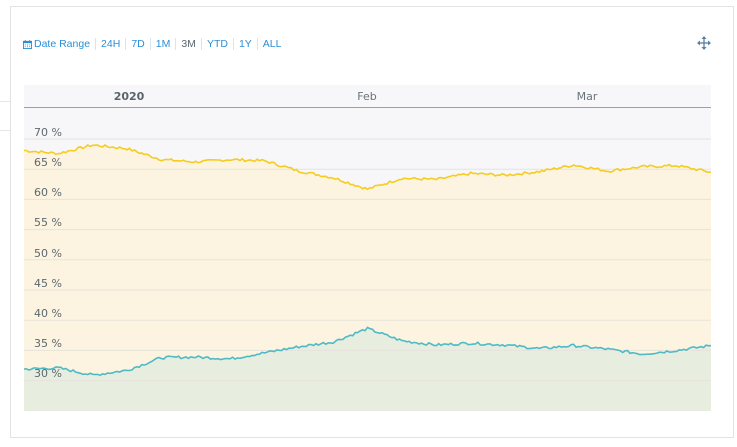 The height and width of the screenshot is (447, 737). Describe the element at coordinates (704, 43) in the screenshot. I see `move-arrows-icon` at that location.